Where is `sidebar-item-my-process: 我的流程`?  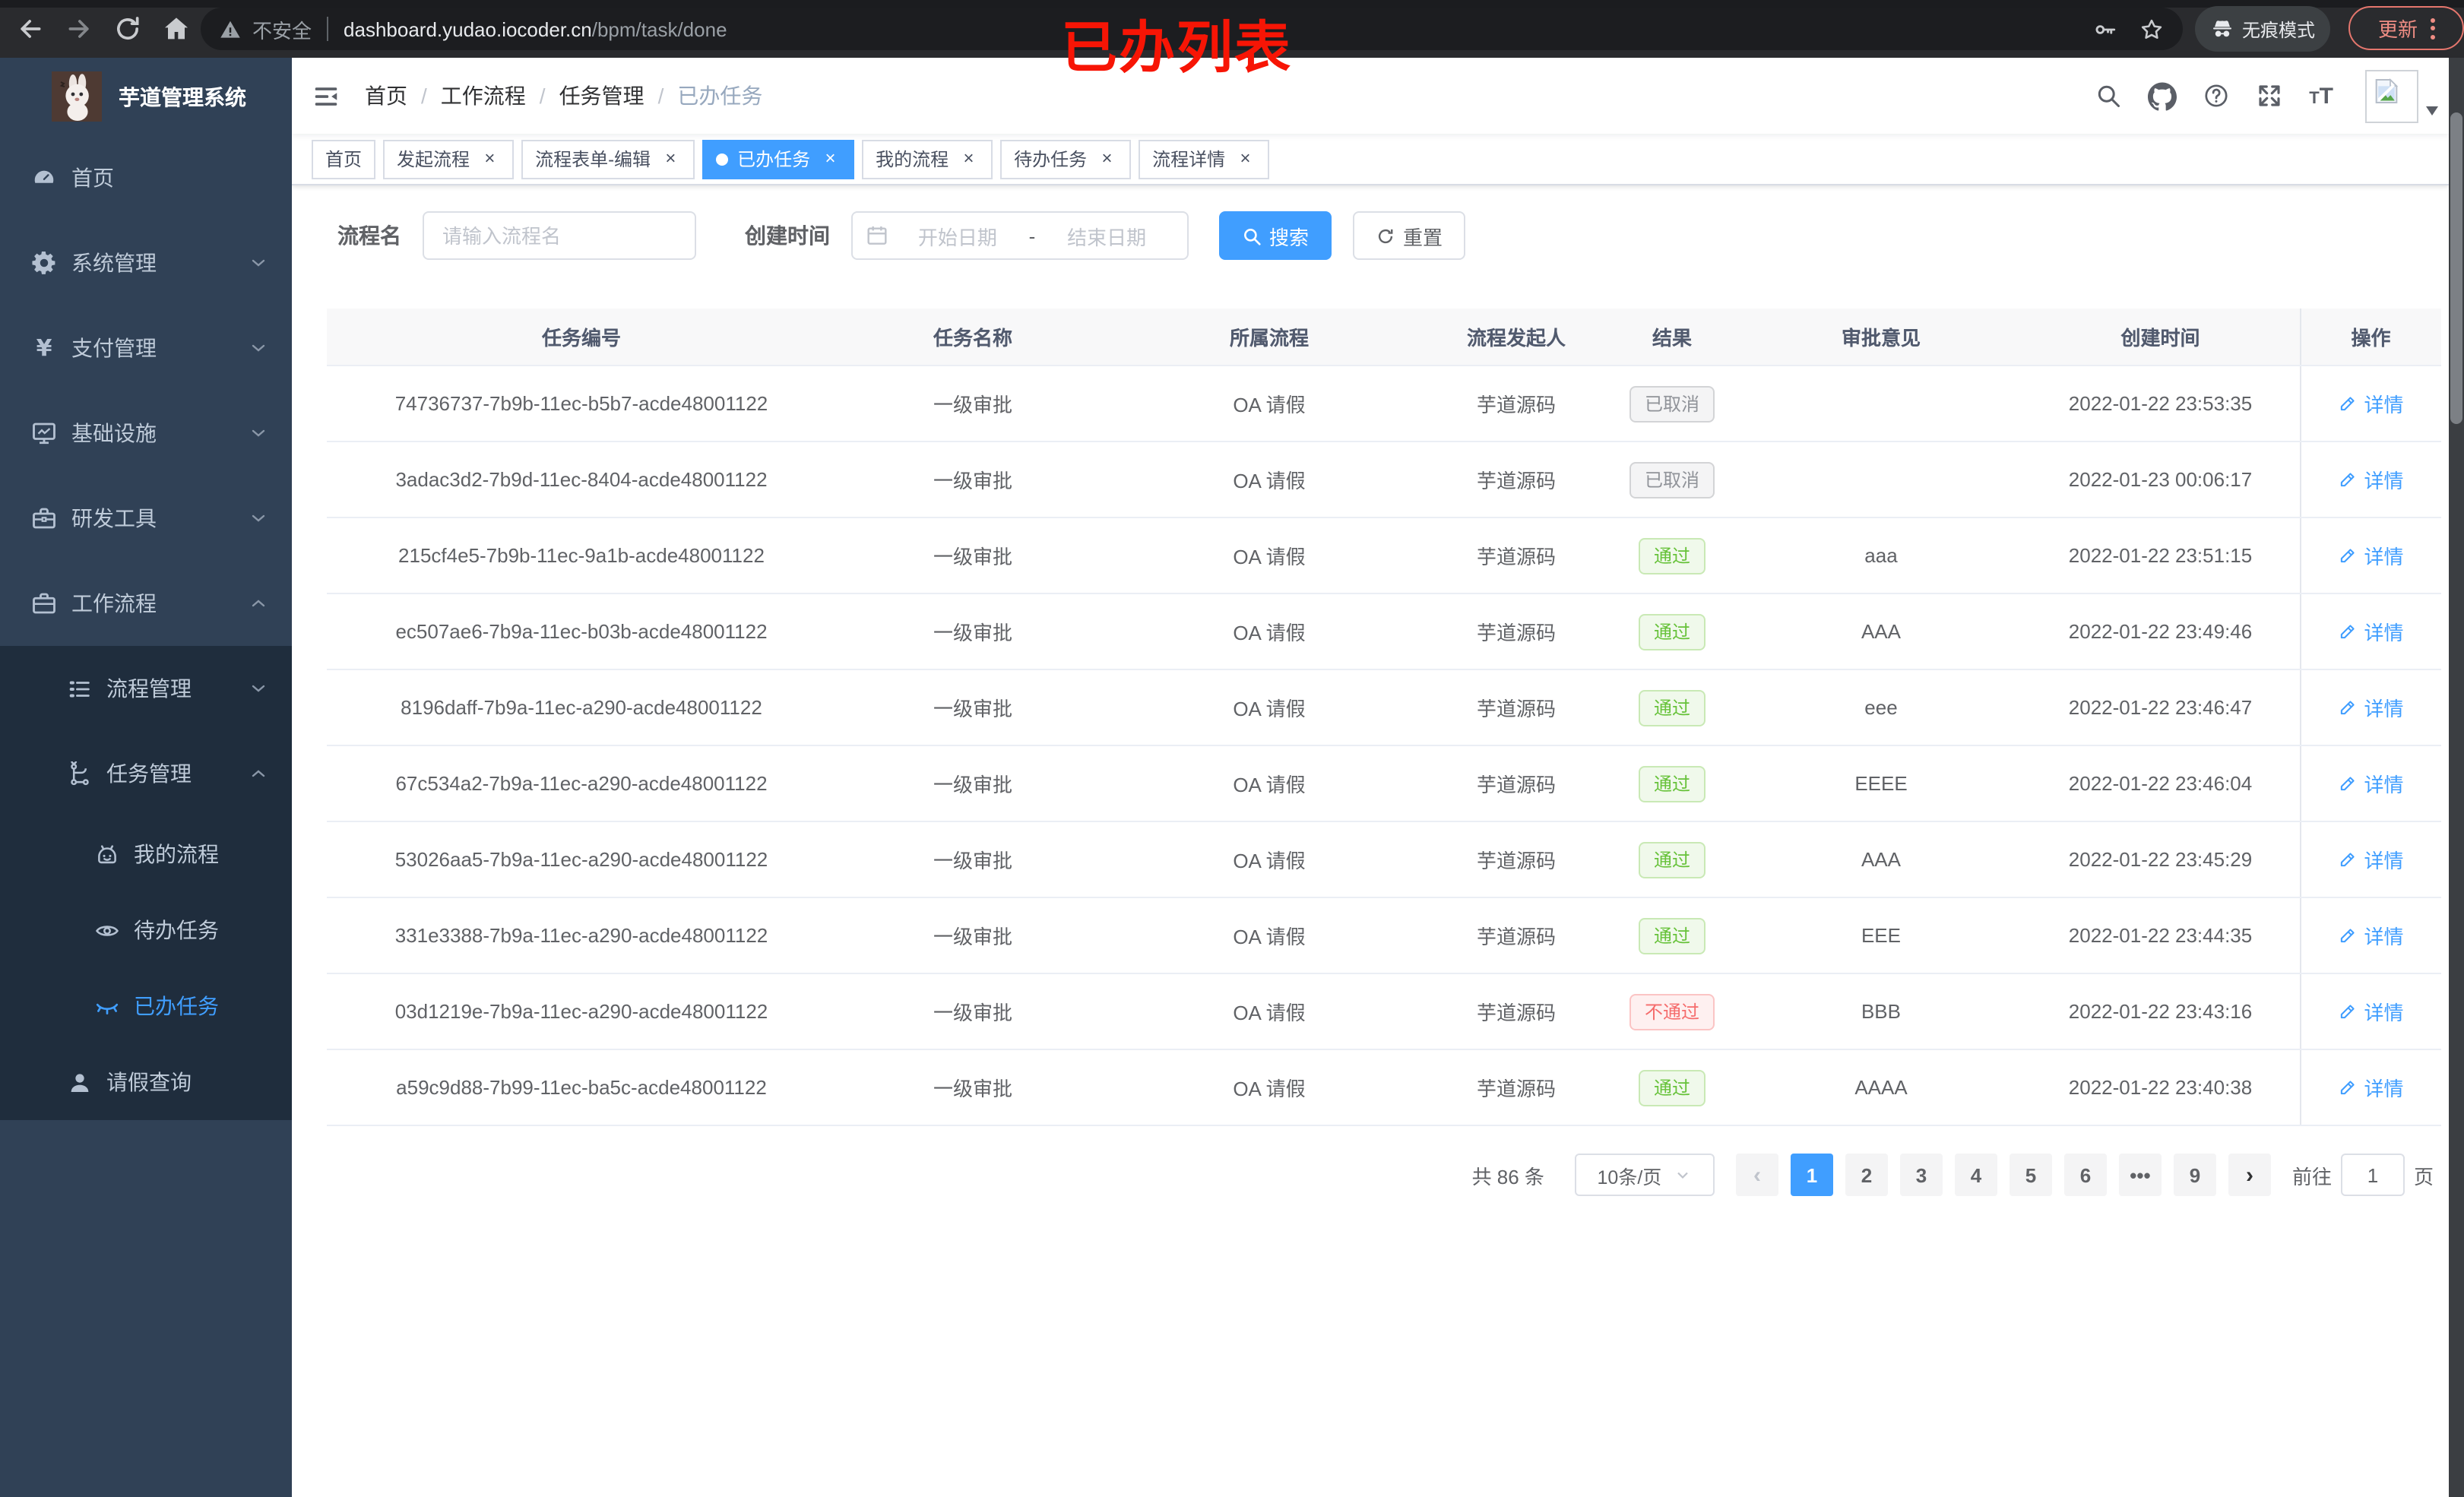 sidebar-item-my-process: 我的流程 is located at coordinates (146, 854).